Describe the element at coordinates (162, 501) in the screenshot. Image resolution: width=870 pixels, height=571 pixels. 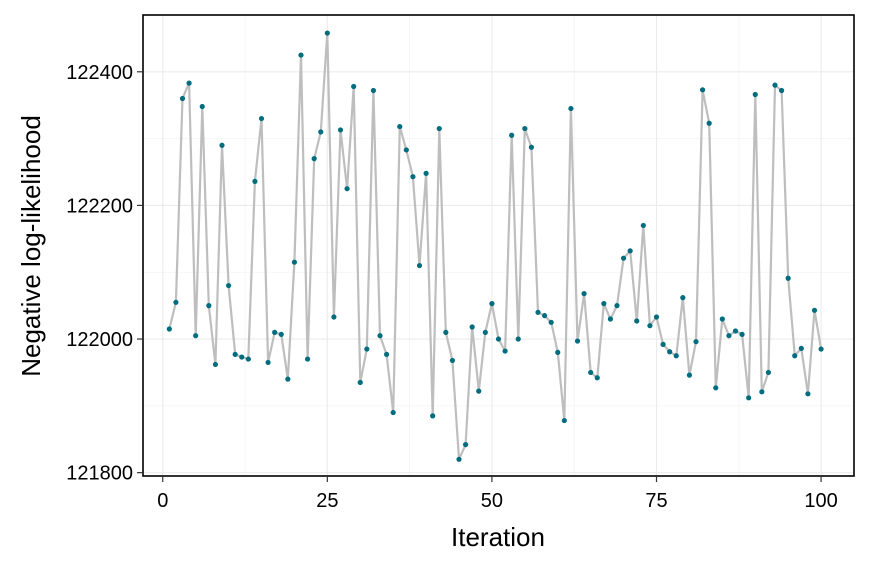
I see `x-tick-label: 0` at that location.